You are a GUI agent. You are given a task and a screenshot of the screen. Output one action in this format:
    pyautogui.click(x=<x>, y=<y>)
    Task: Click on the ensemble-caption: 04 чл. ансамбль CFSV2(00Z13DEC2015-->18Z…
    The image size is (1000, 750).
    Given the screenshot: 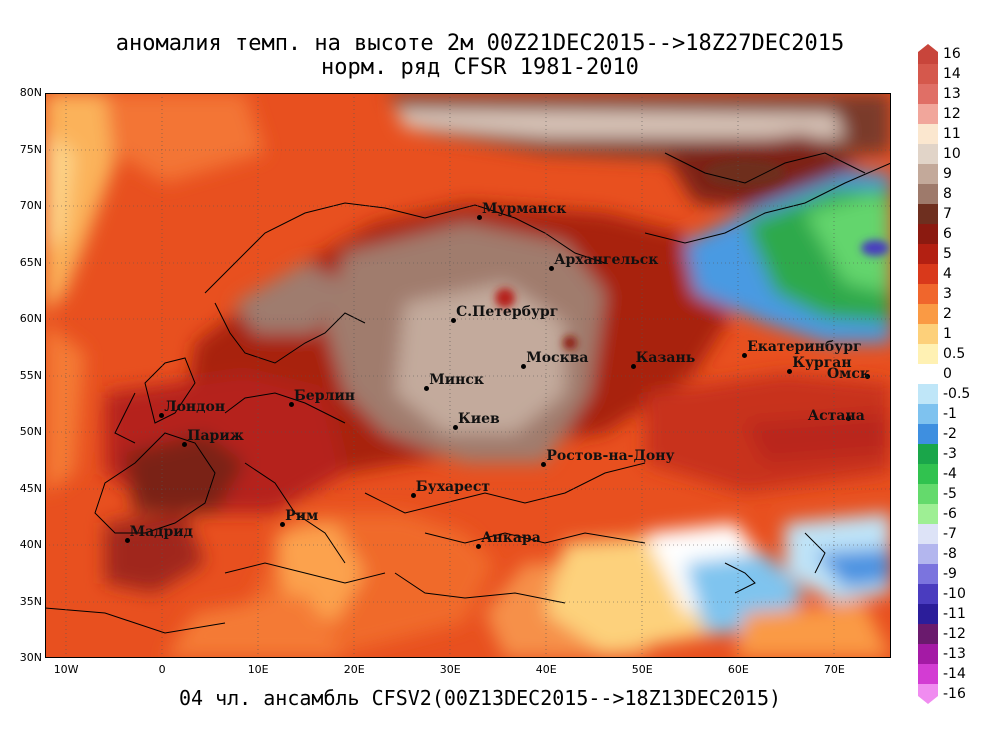 What is the action you would take?
    pyautogui.click(x=480, y=698)
    